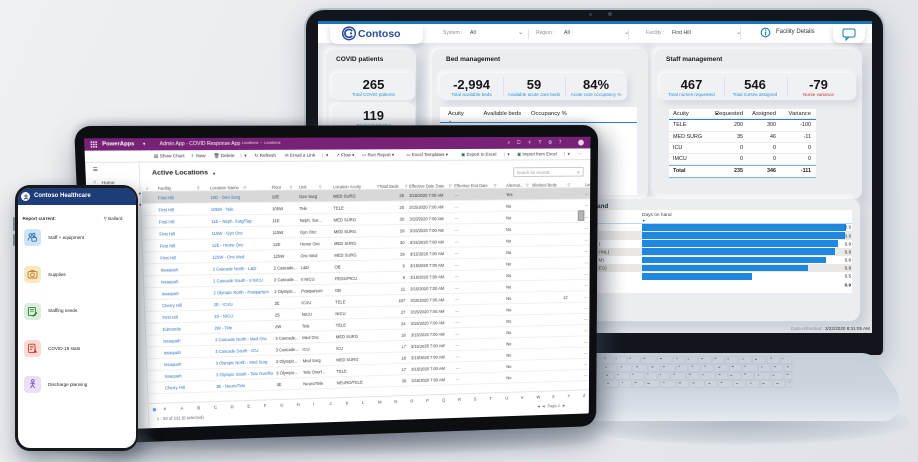  What do you see at coordinates (379, 34) in the screenshot?
I see `svg-text: Contoso` at bounding box center [379, 34].